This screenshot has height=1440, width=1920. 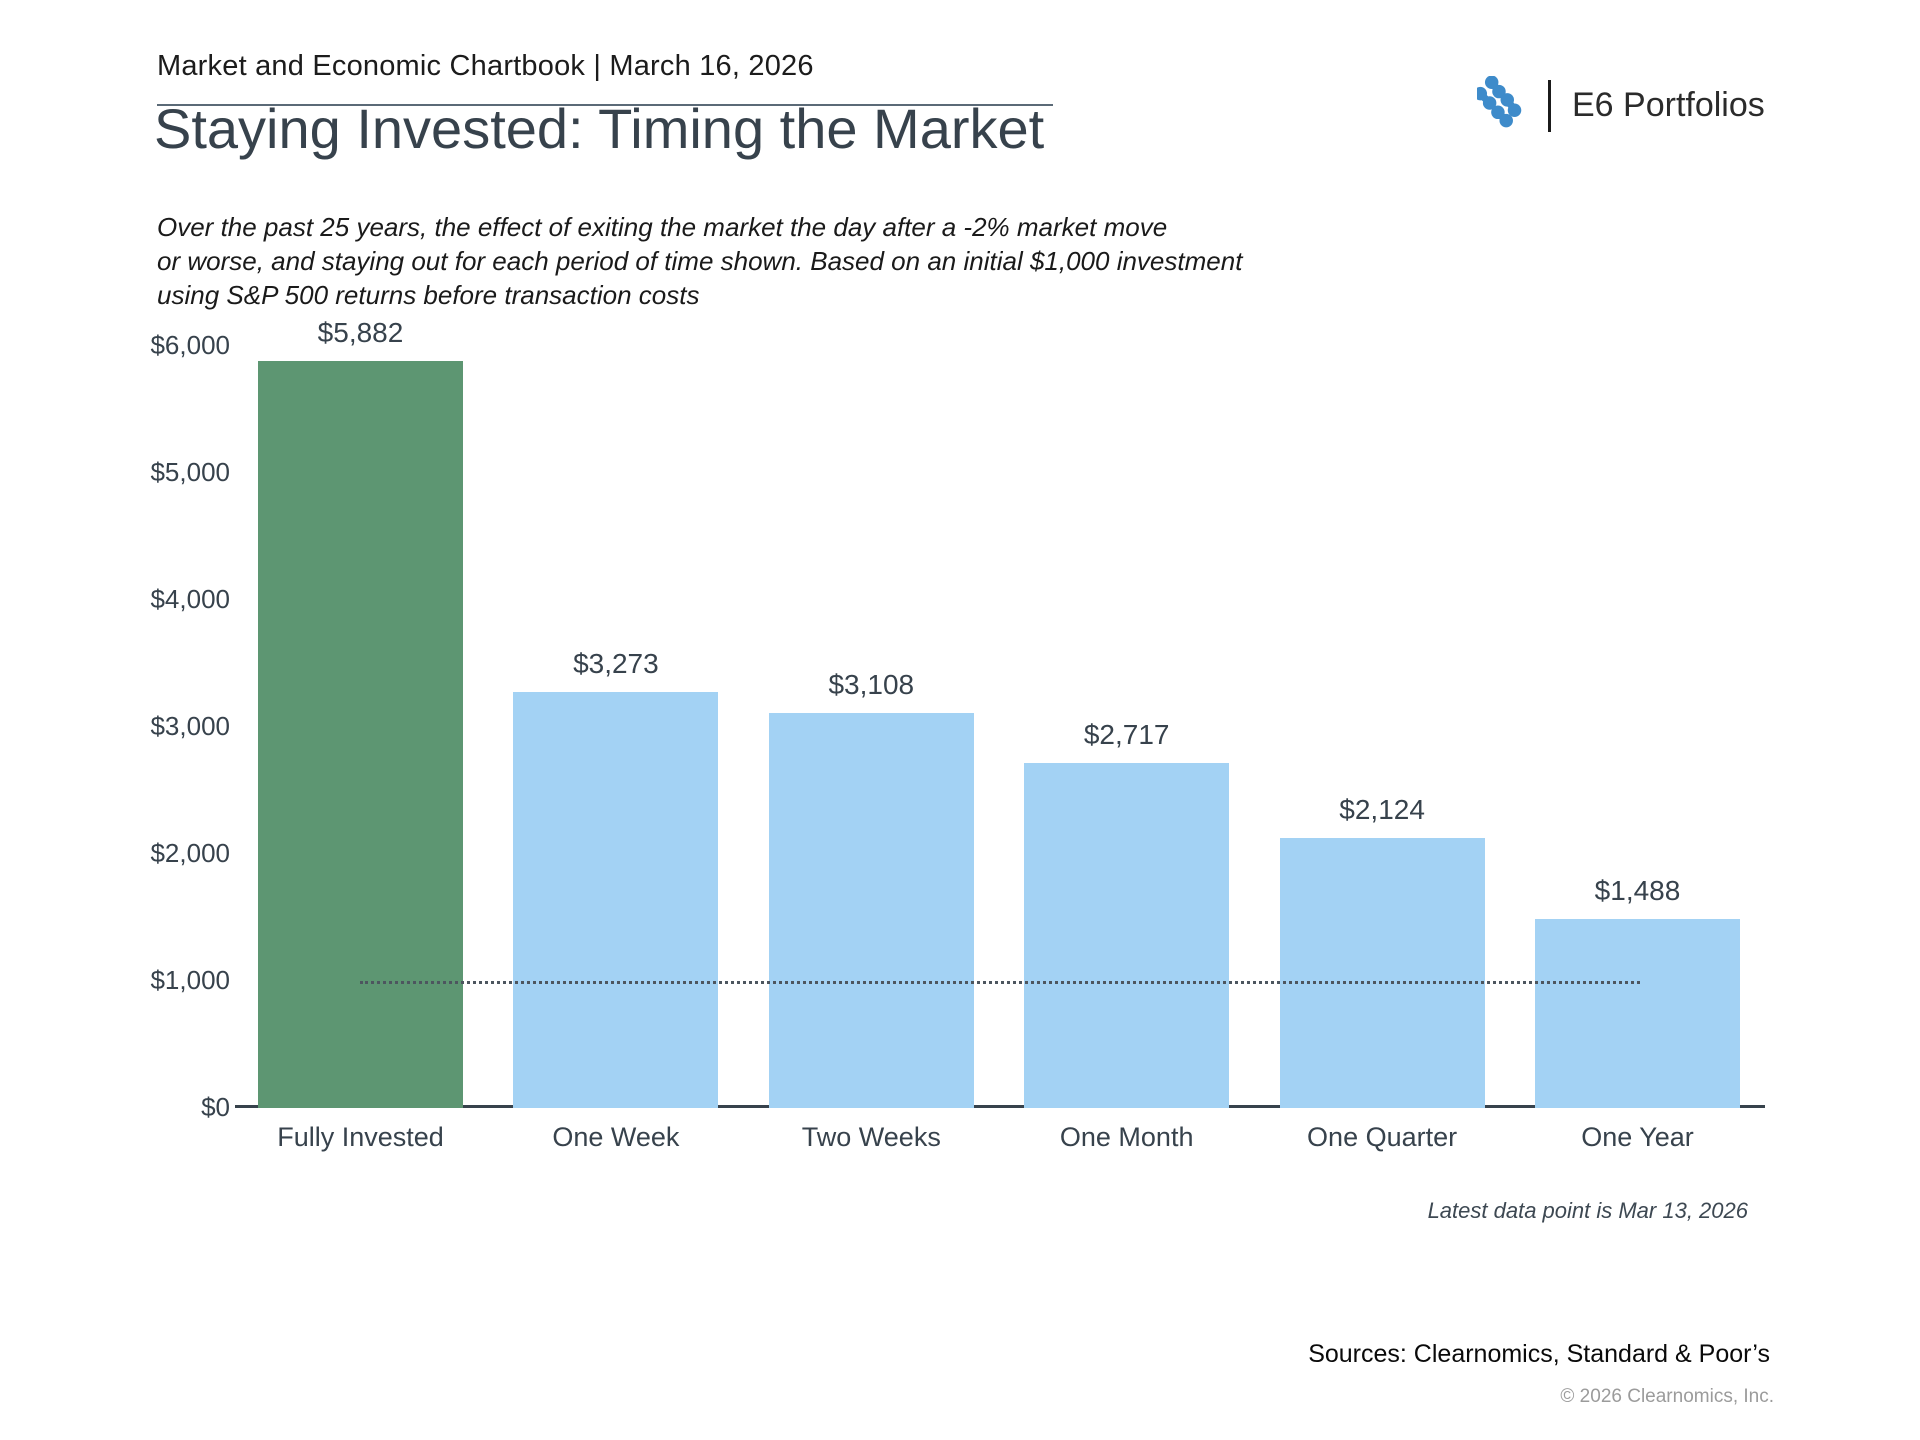 What do you see at coordinates (1539, 1354) in the screenshot?
I see `sources-note: Sources: Clearnomics, Standard & Poor’s` at bounding box center [1539, 1354].